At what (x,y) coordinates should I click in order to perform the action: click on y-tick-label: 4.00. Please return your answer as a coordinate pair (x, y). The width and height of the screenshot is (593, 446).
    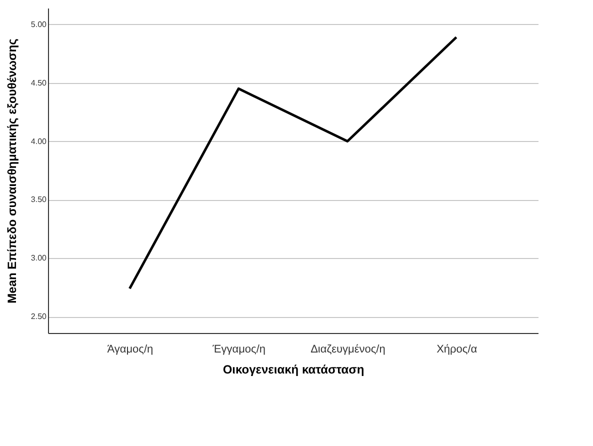
    Looking at the image, I should click on (39, 141).